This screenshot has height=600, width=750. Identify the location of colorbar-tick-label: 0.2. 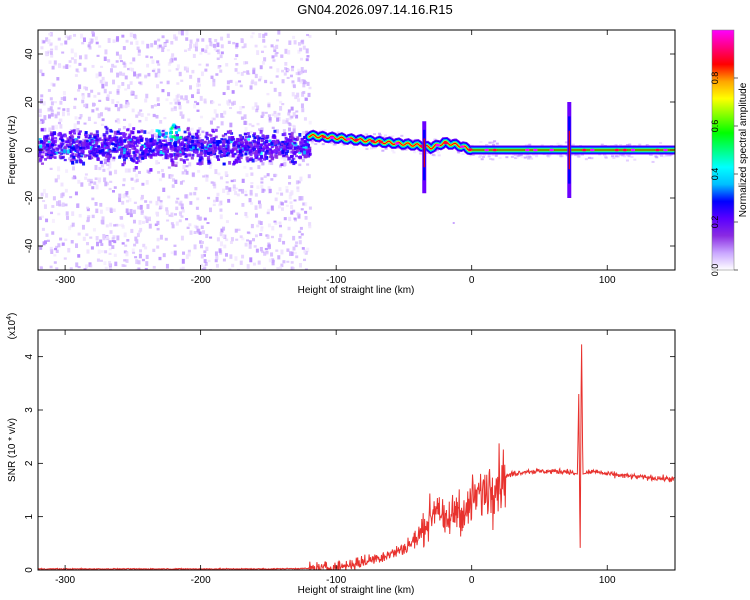
(715, 222).